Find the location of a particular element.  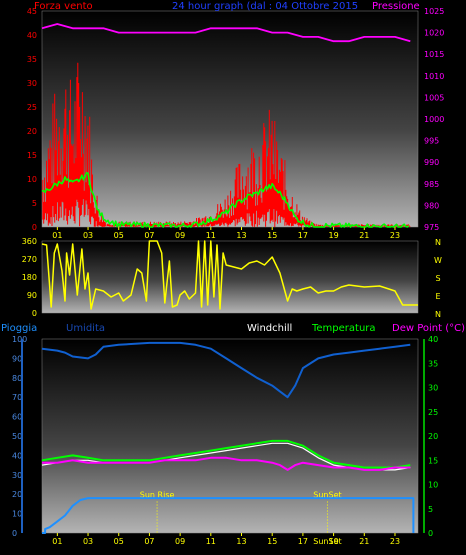

wind-y-tick: 30 is located at coordinates (32, 83).